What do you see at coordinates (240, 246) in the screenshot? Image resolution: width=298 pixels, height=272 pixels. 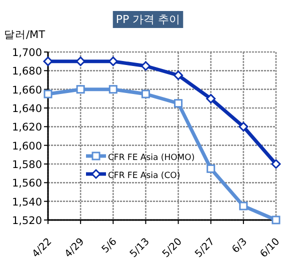 I see `x-tick-label: 6/3` at bounding box center [240, 246].